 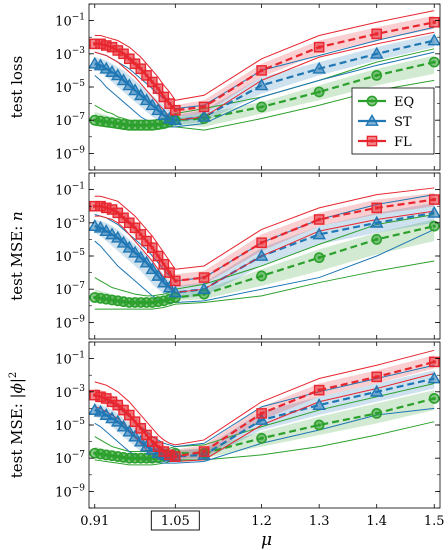 I want to click on band-eq, so click(x=264, y=262).